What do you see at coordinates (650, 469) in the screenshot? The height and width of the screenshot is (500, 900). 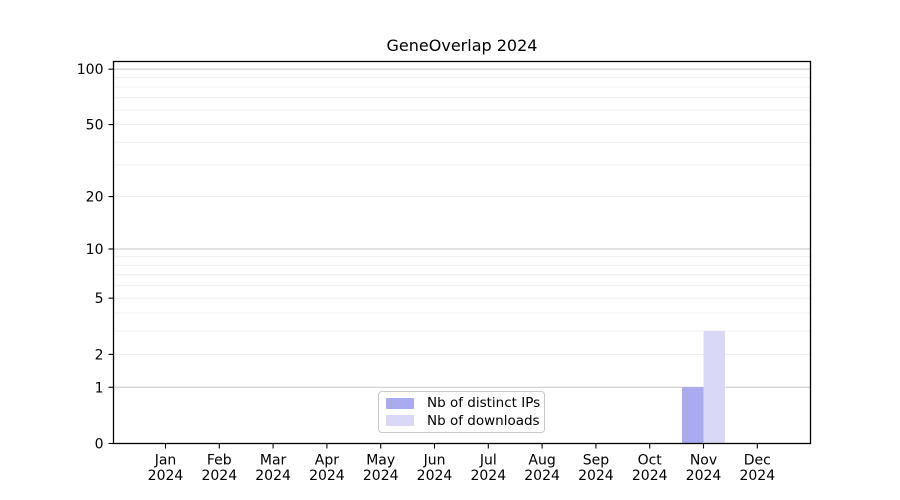 I see `xtick-label-oct: Oct 2024` at bounding box center [650, 469].